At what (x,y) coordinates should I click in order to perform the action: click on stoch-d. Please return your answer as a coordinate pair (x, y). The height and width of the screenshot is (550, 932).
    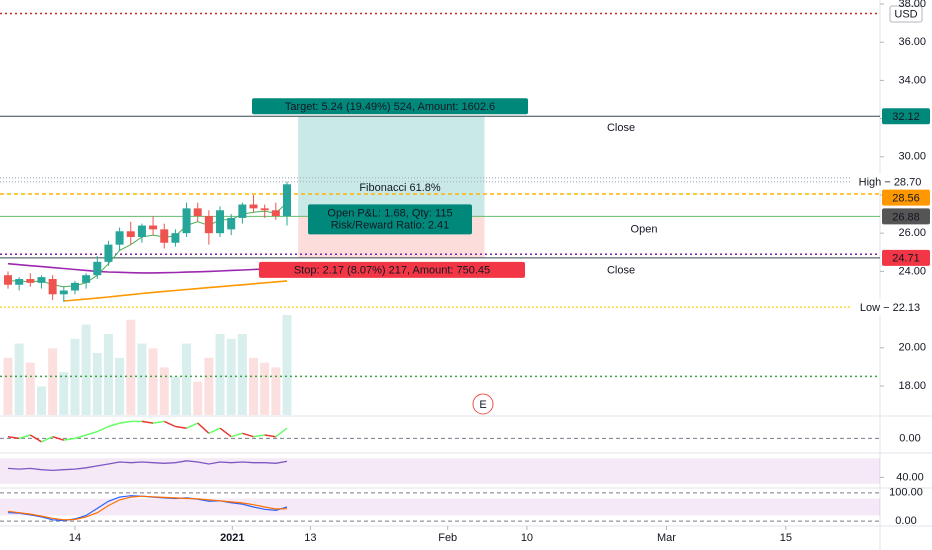
    Looking at the image, I should click on (147, 508).